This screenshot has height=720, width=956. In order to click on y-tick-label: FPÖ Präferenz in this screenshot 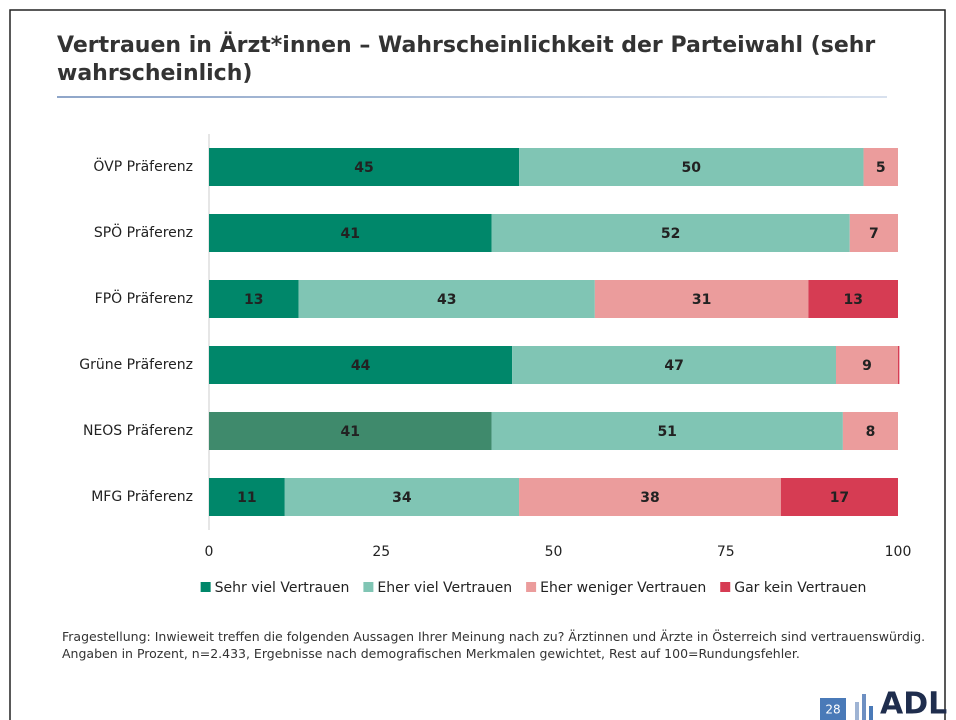, I will do `click(144, 298)`.